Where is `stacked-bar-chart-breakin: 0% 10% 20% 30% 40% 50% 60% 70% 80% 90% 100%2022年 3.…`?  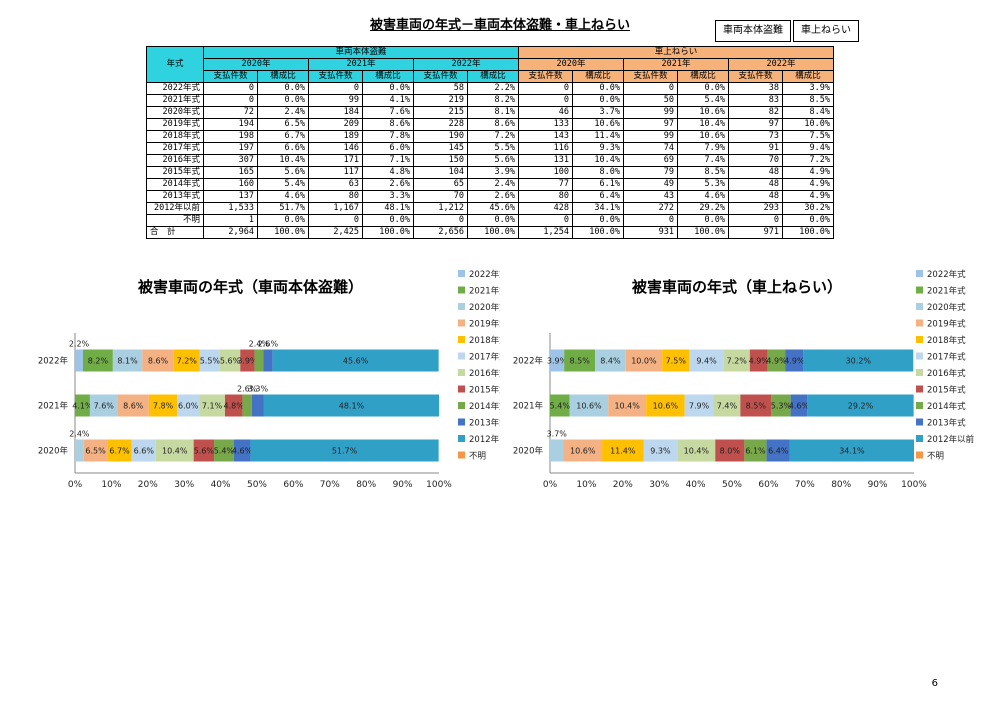 stacked-bar-chart-breakin: 0% 10% 20% 30% 40% 50% 60% 70% 80% 90% 100%2022年 3.… is located at coordinates (744, 379).